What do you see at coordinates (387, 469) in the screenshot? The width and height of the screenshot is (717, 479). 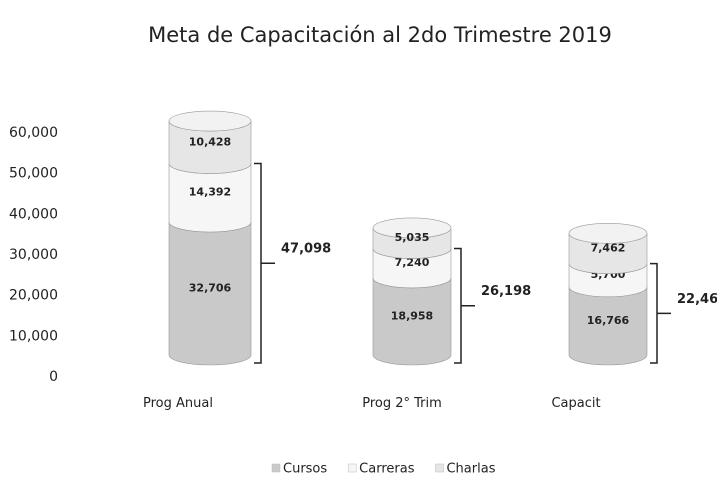 I see `legend-label: Carreras` at bounding box center [387, 469].